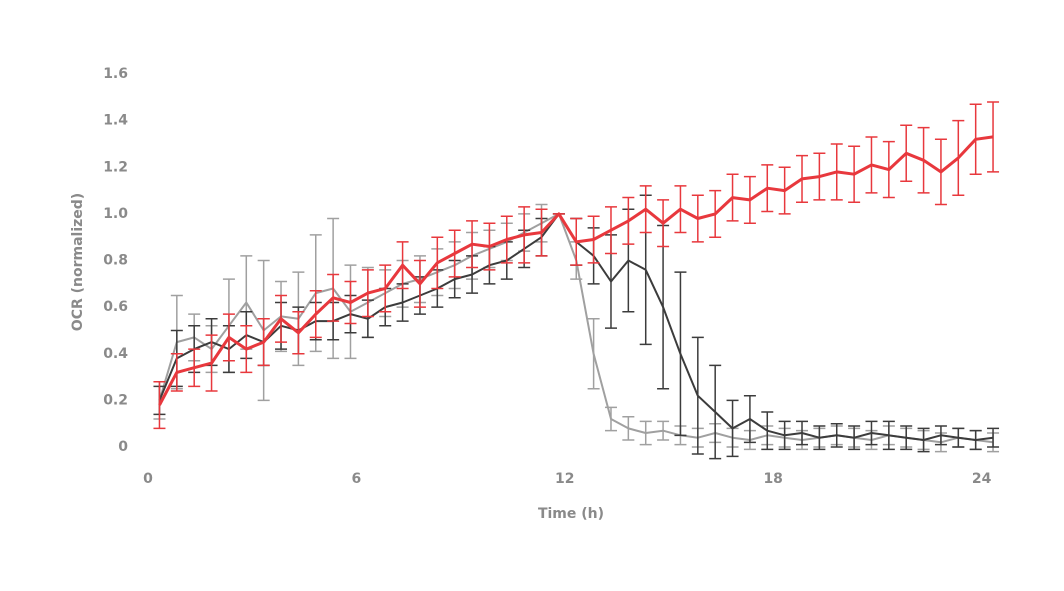 The width and height of the screenshot is (1064, 591). What do you see at coordinates (115, 400) in the screenshot?
I see `y-tick-label: 0.2` at bounding box center [115, 400].